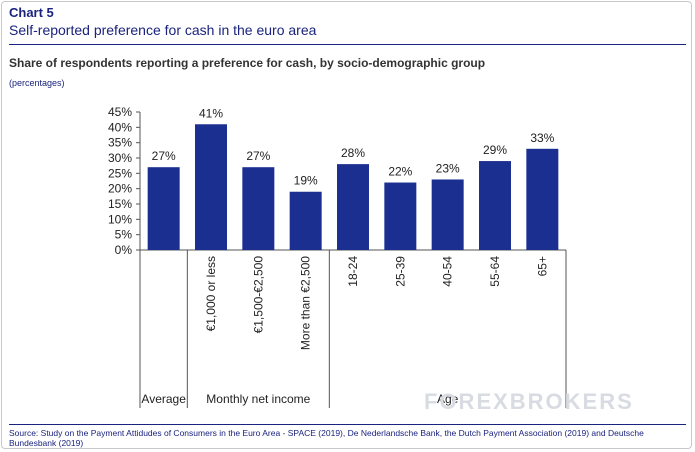 This screenshot has width=695, height=452. What do you see at coordinates (211, 113) in the screenshot?
I see `data-label: 41%` at bounding box center [211, 113].